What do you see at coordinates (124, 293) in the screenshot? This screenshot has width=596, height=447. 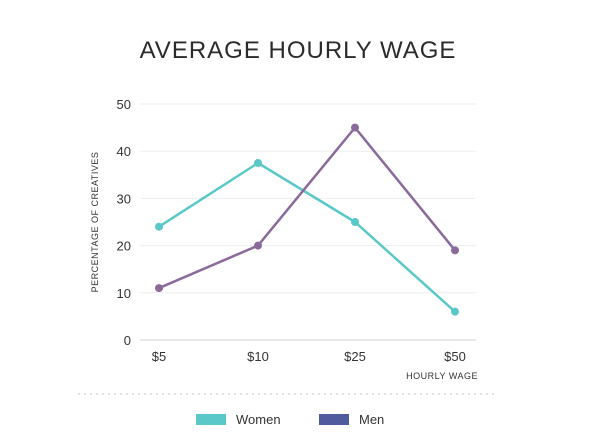 I see `y-tick-label: 10` at bounding box center [124, 293].